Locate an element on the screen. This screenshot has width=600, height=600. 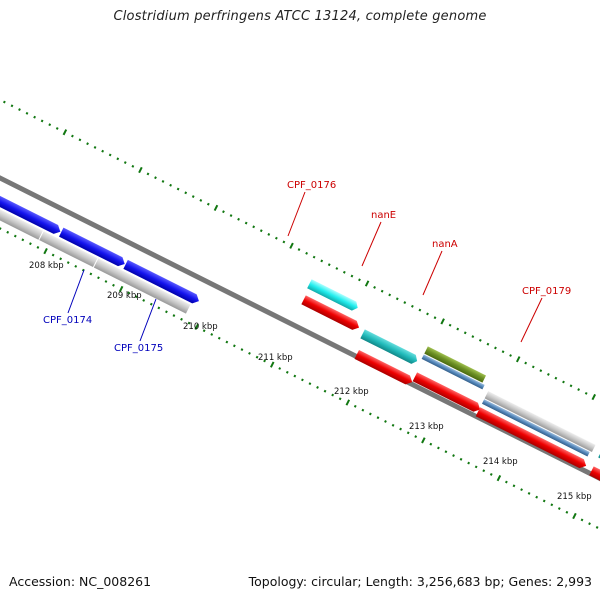
gene-label-cpf0175: CPF_0175 is located at coordinates (138, 348).